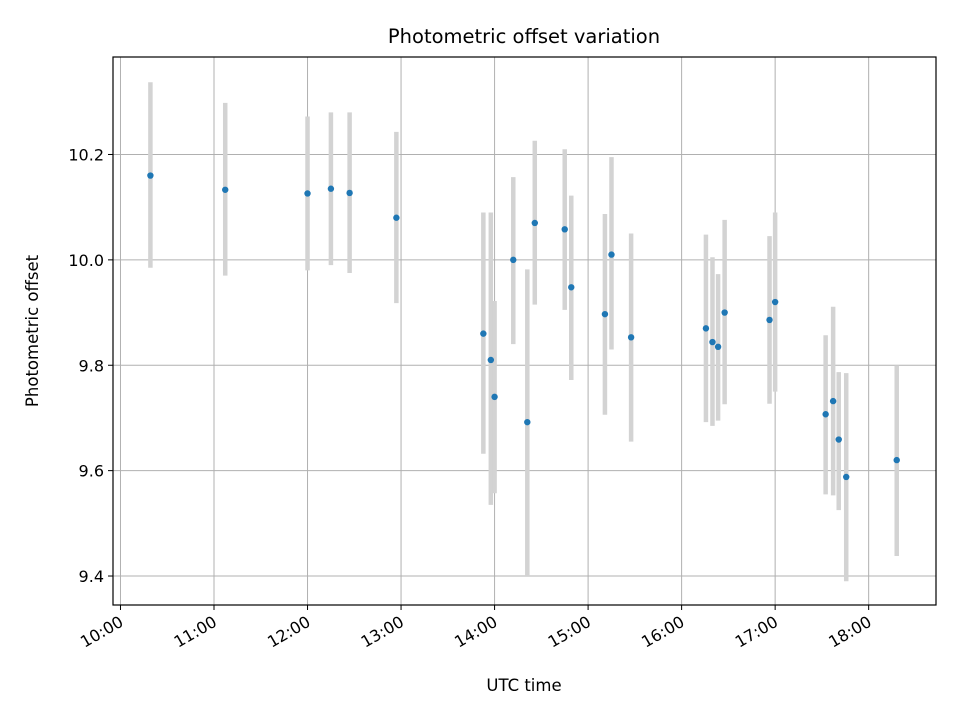 The image size is (960, 720). What do you see at coordinates (288, 632) in the screenshot?
I see `x-tick-label: 12:00` at bounding box center [288, 632].